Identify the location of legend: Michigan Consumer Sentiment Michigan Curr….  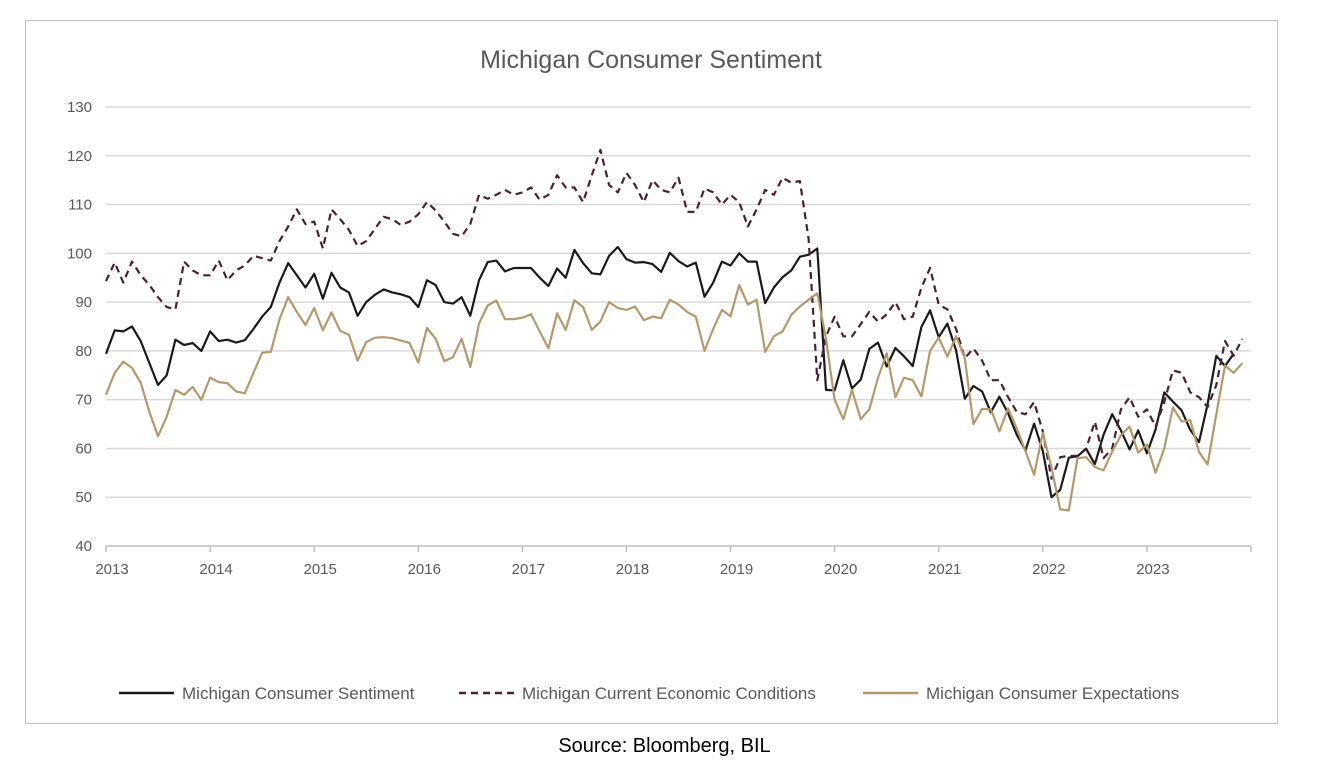
(649, 693).